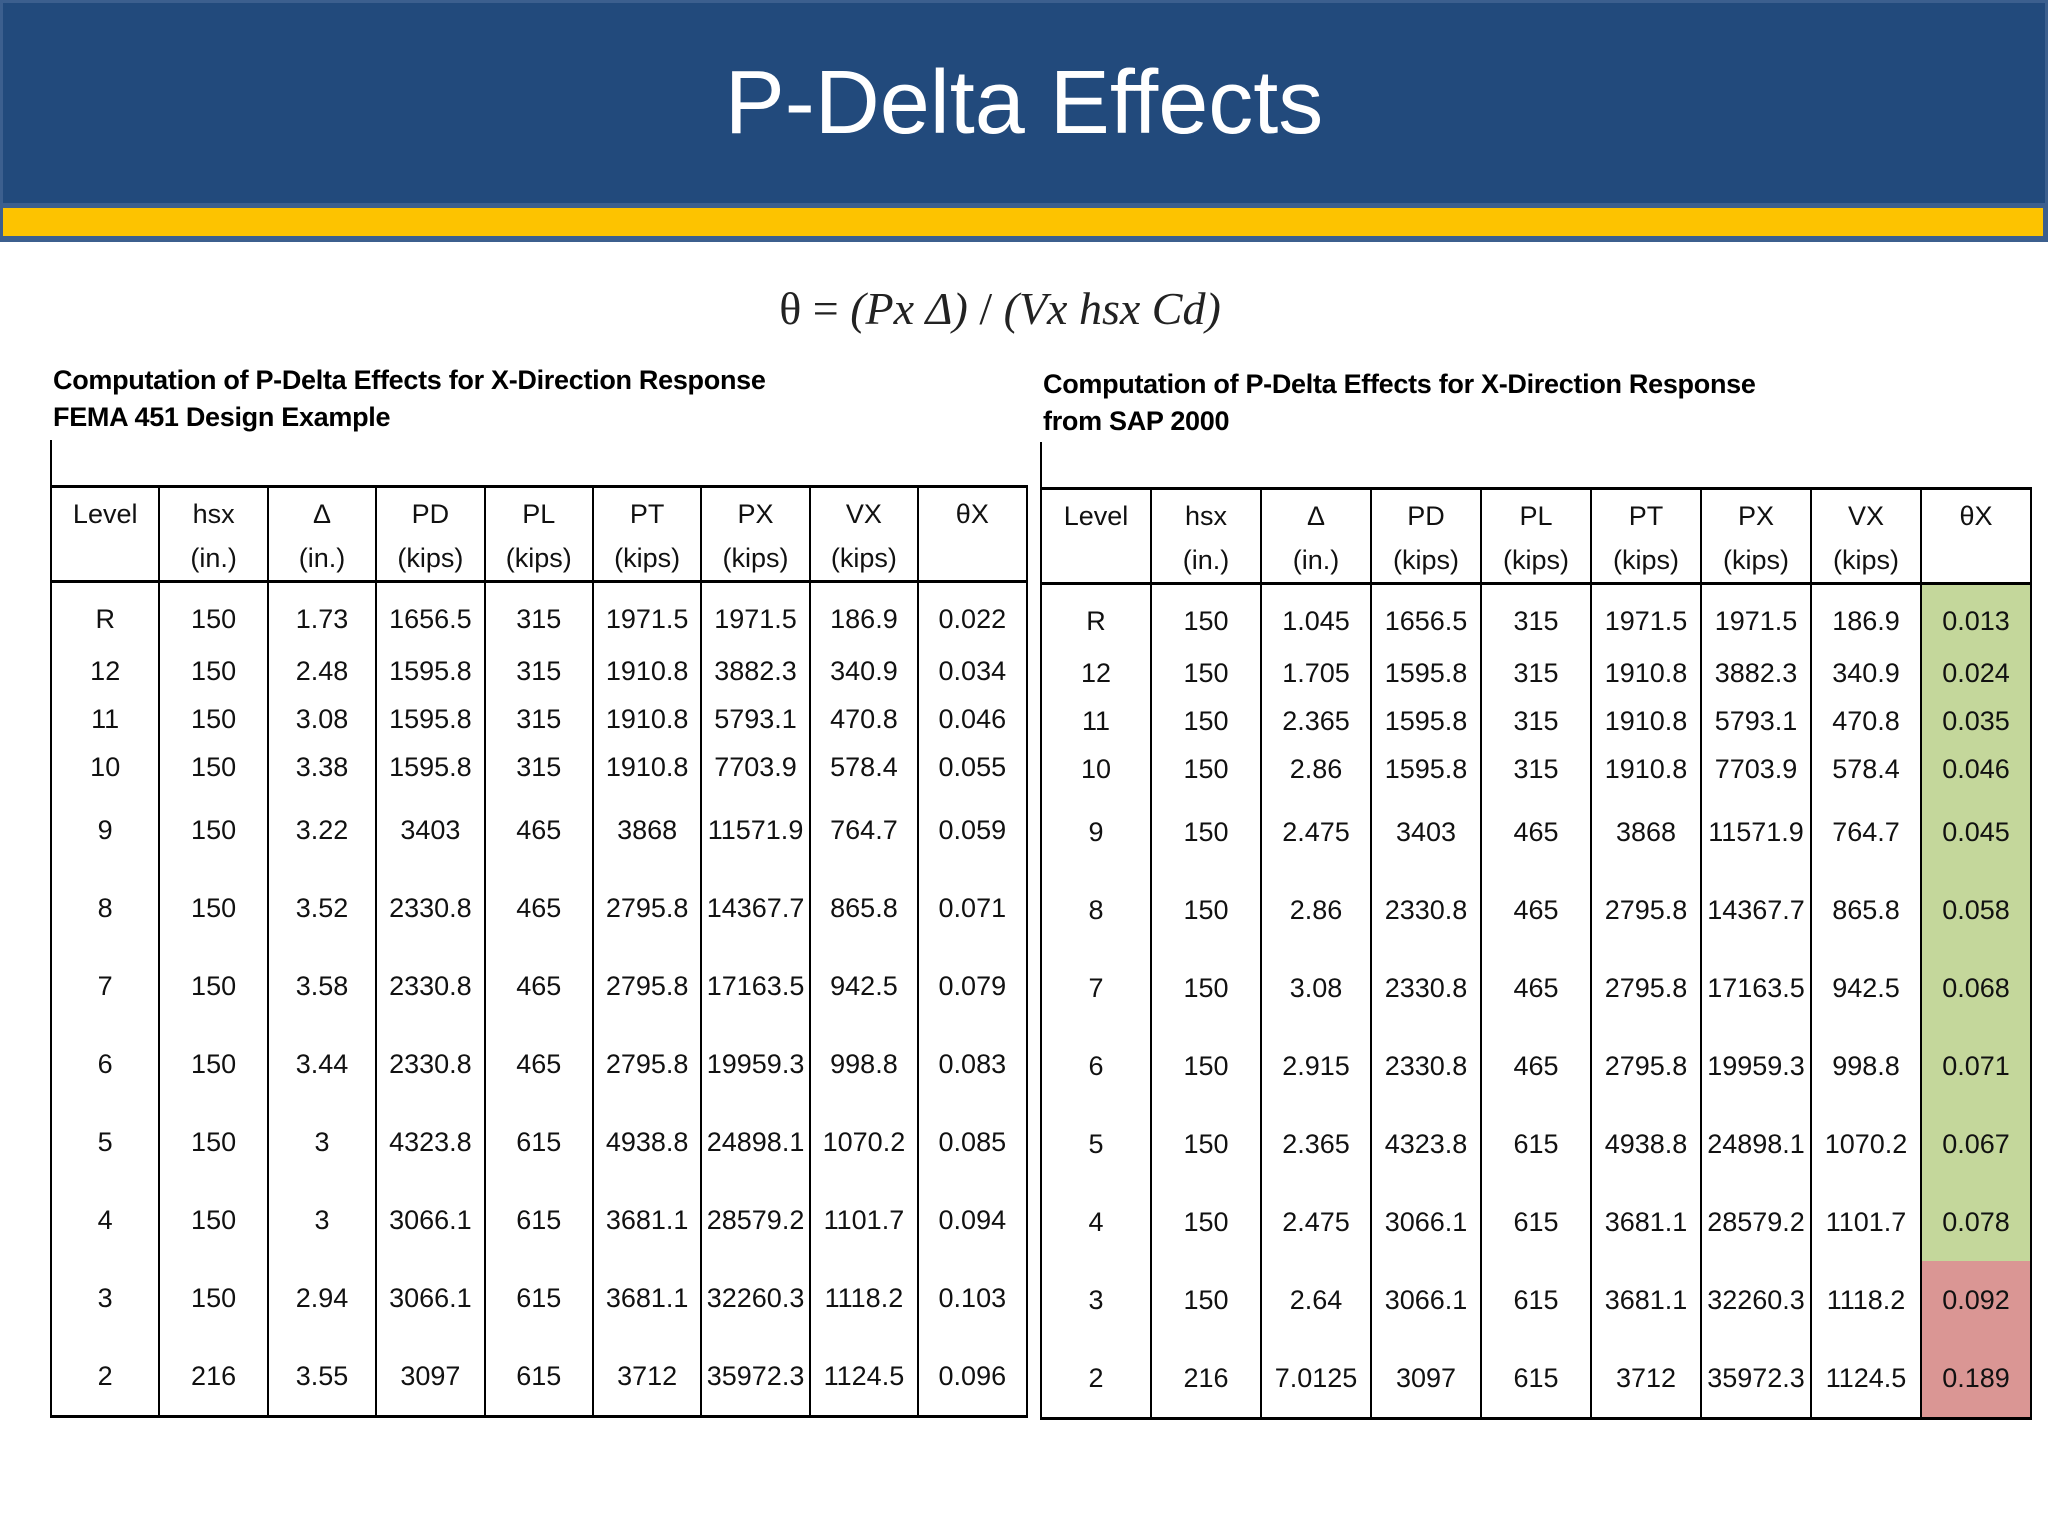  What do you see at coordinates (1646, 769) in the screenshot?
I see `value-cell: 1910.8` at bounding box center [1646, 769].